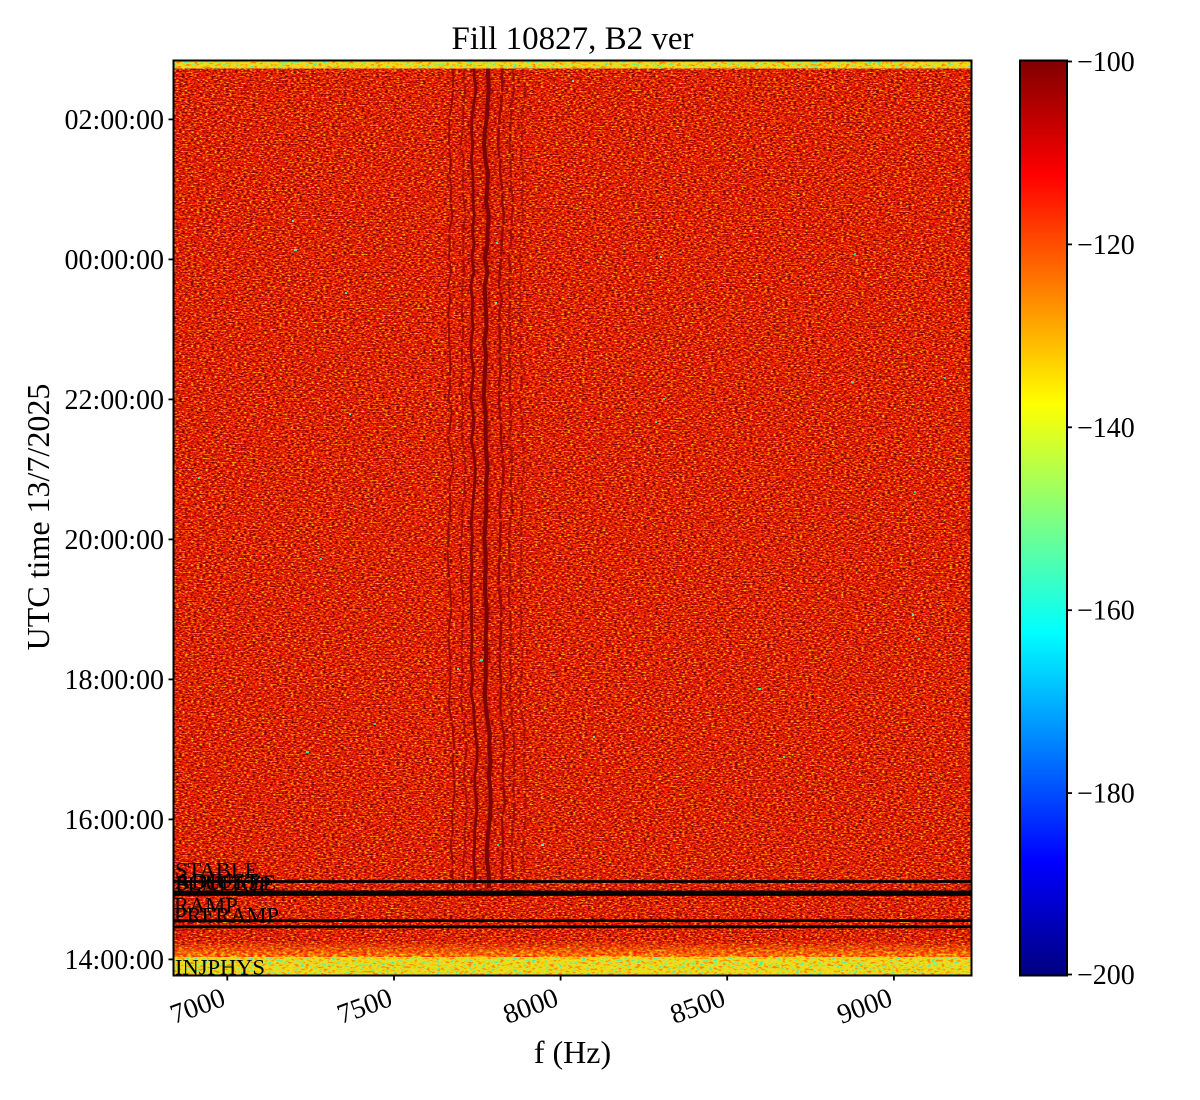  Describe the element at coordinates (114, 680) in the screenshot. I see `svg-text: 18:00:00` at that location.